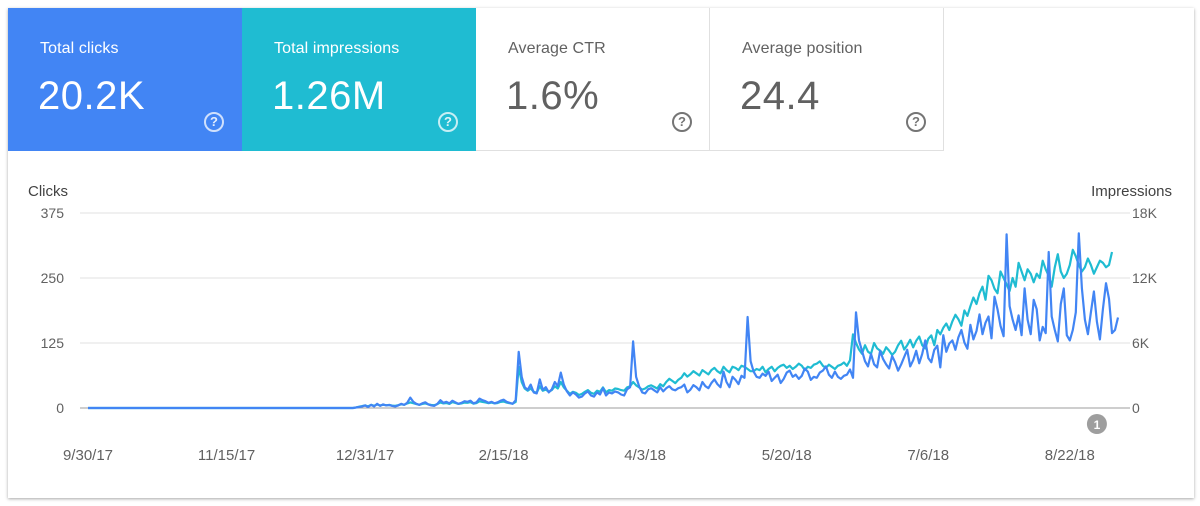 The width and height of the screenshot is (1200, 506). I want to click on y-tick-left-label: 375, so click(53, 213).